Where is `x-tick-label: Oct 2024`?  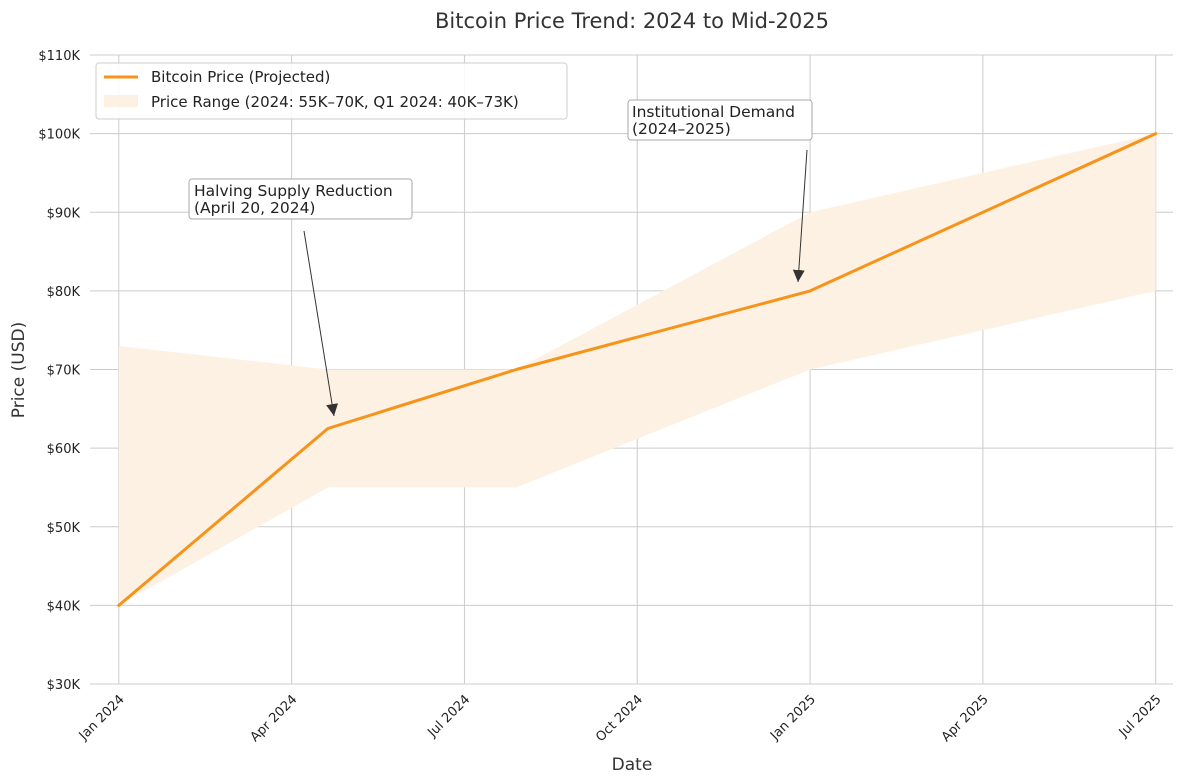 x-tick-label: Oct 2024 is located at coordinates (619, 718).